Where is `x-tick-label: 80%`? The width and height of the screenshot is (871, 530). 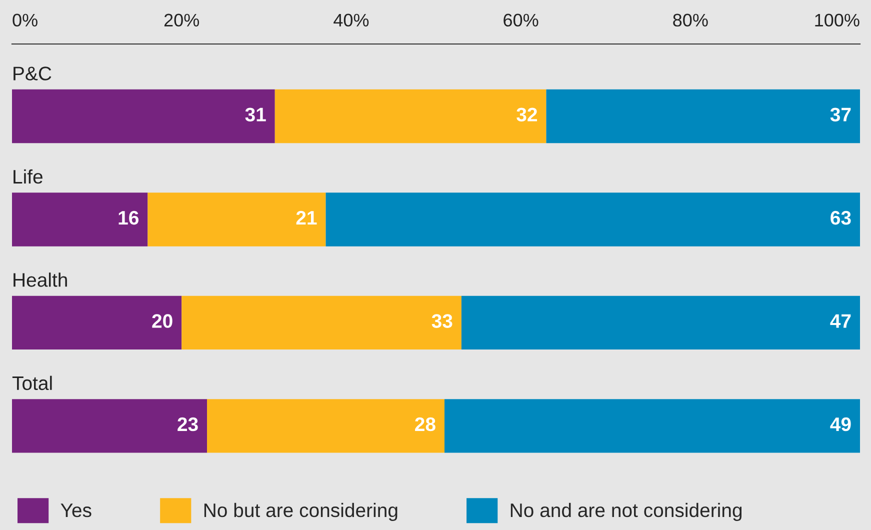
x-tick-label: 80% is located at coordinates (690, 20).